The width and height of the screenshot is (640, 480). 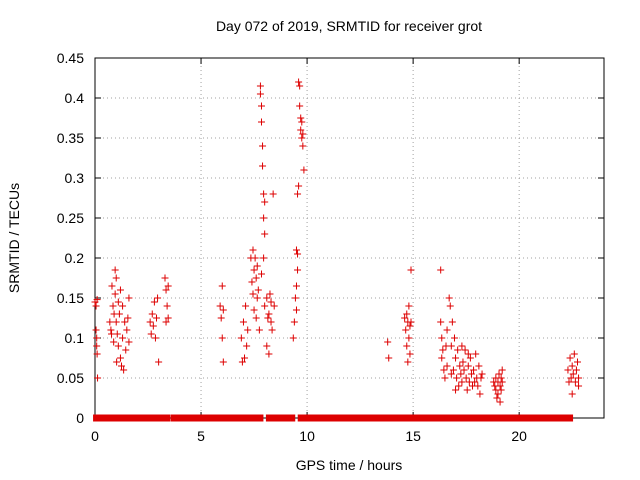 What do you see at coordinates (70, 378) in the screenshot?
I see `y-tick-label: 0.05` at bounding box center [70, 378].